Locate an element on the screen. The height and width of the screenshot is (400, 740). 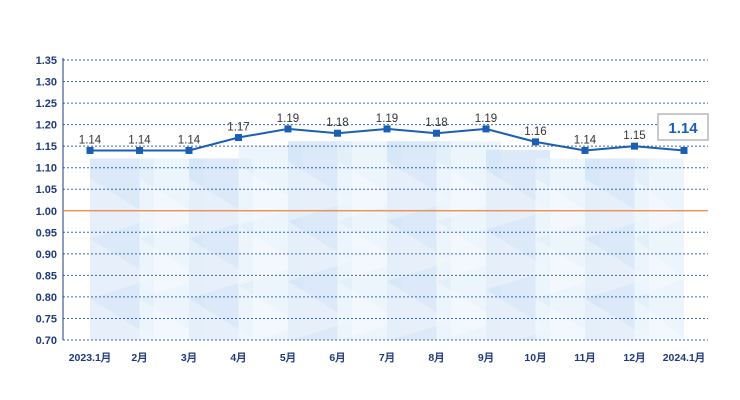
x-tick-label: 5月 is located at coordinates (288, 358).